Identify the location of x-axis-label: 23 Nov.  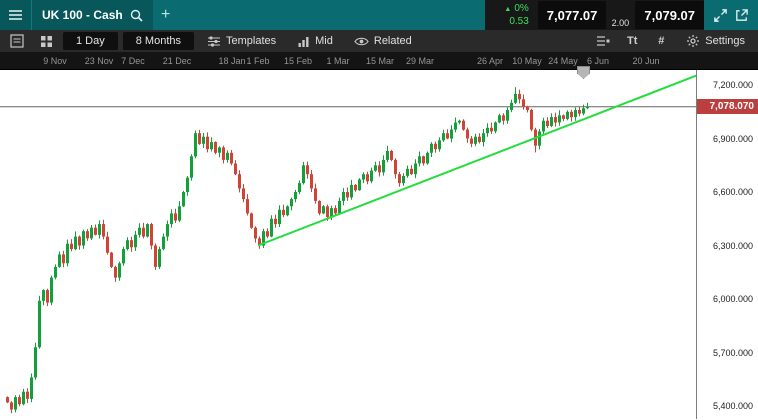
(99, 61).